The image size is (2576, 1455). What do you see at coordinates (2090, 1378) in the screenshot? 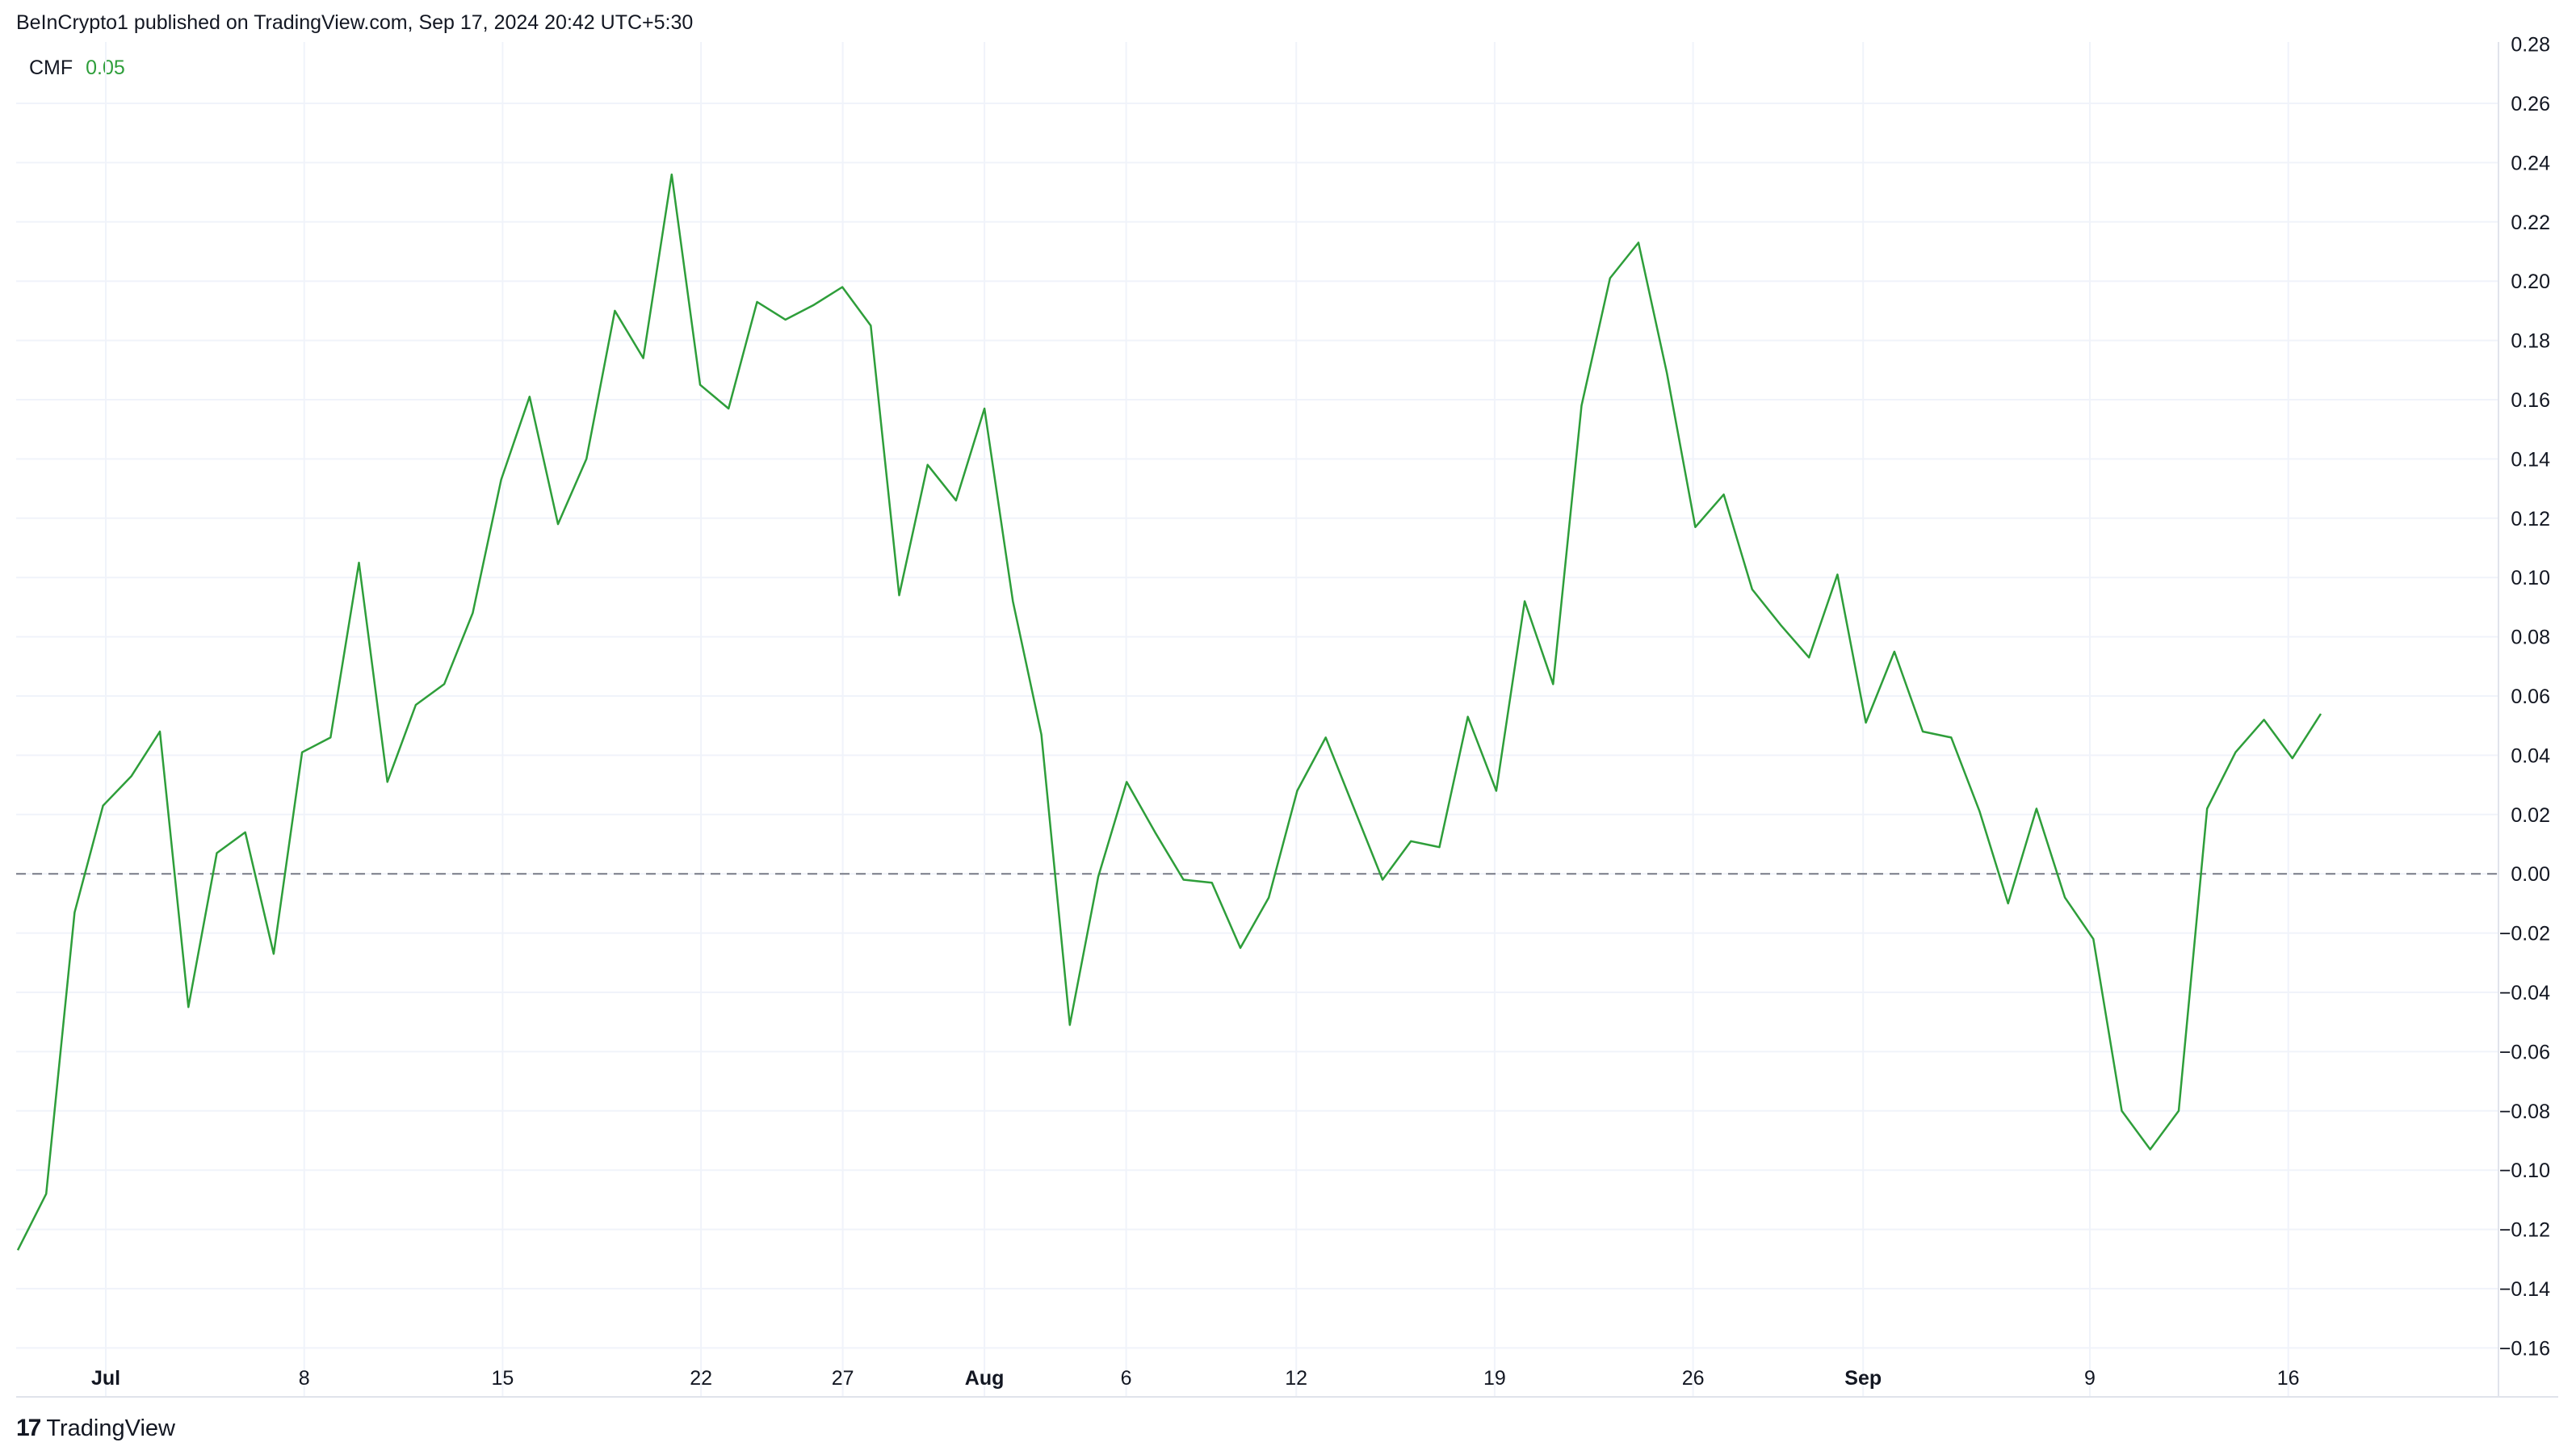
I see `x-tick-label: 9` at bounding box center [2090, 1378].